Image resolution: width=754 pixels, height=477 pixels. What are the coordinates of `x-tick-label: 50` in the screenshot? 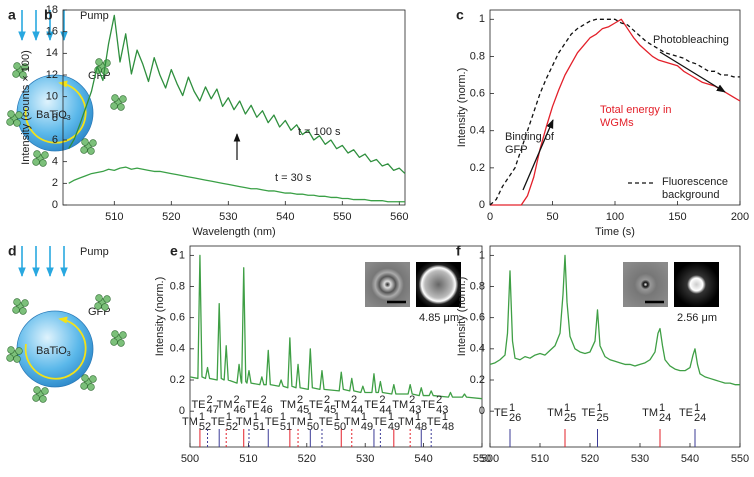 It's located at (552, 217).